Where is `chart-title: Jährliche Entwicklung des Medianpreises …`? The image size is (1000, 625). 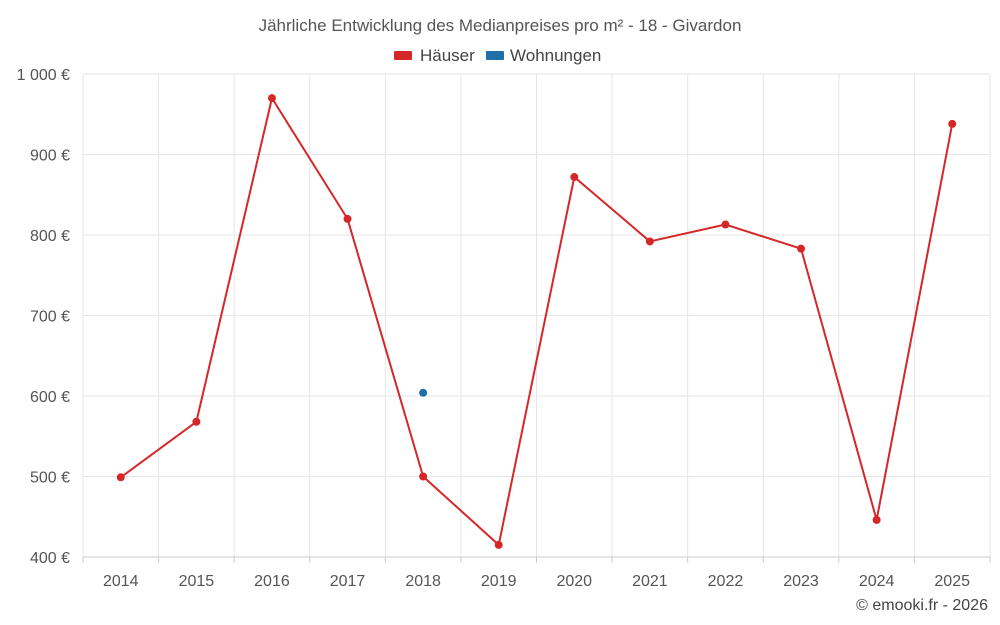 chart-title: Jährliche Entwicklung des Medianpreises … is located at coordinates (500, 25).